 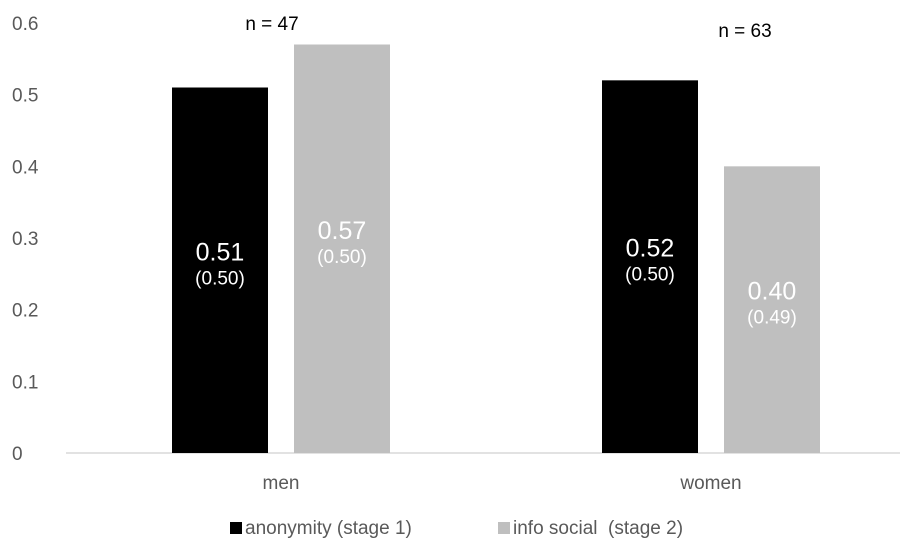 I want to click on sd-label-women-series-1: (0.50), so click(x=650, y=275).